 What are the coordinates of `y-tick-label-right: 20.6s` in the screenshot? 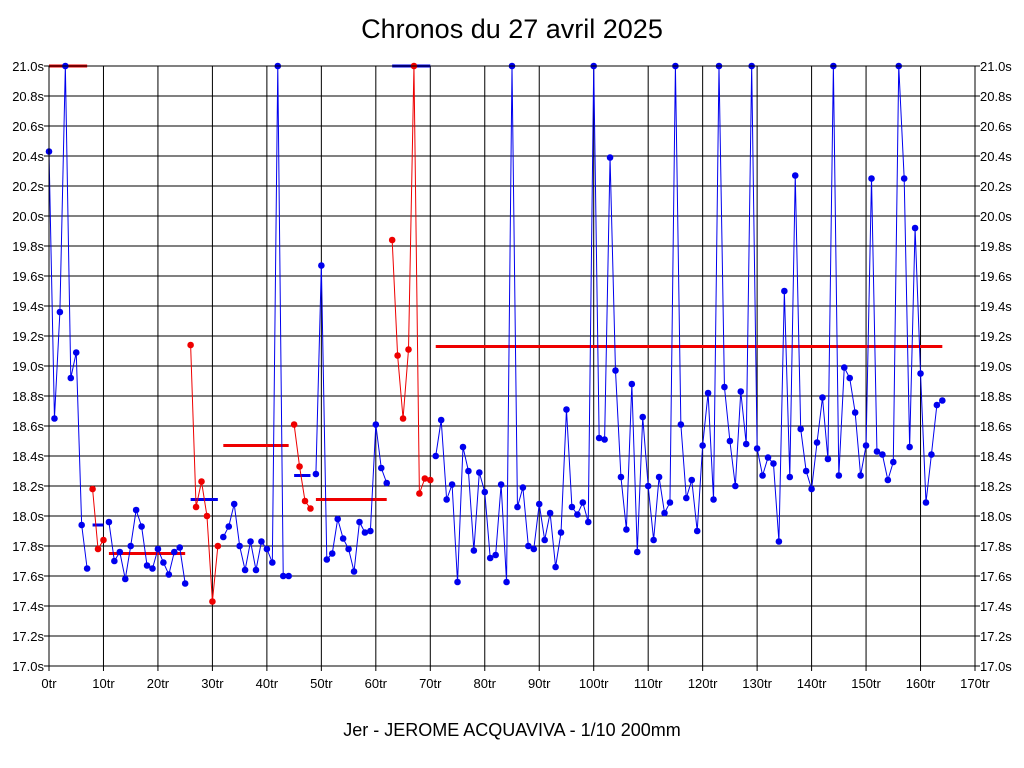 It's located at (996, 126).